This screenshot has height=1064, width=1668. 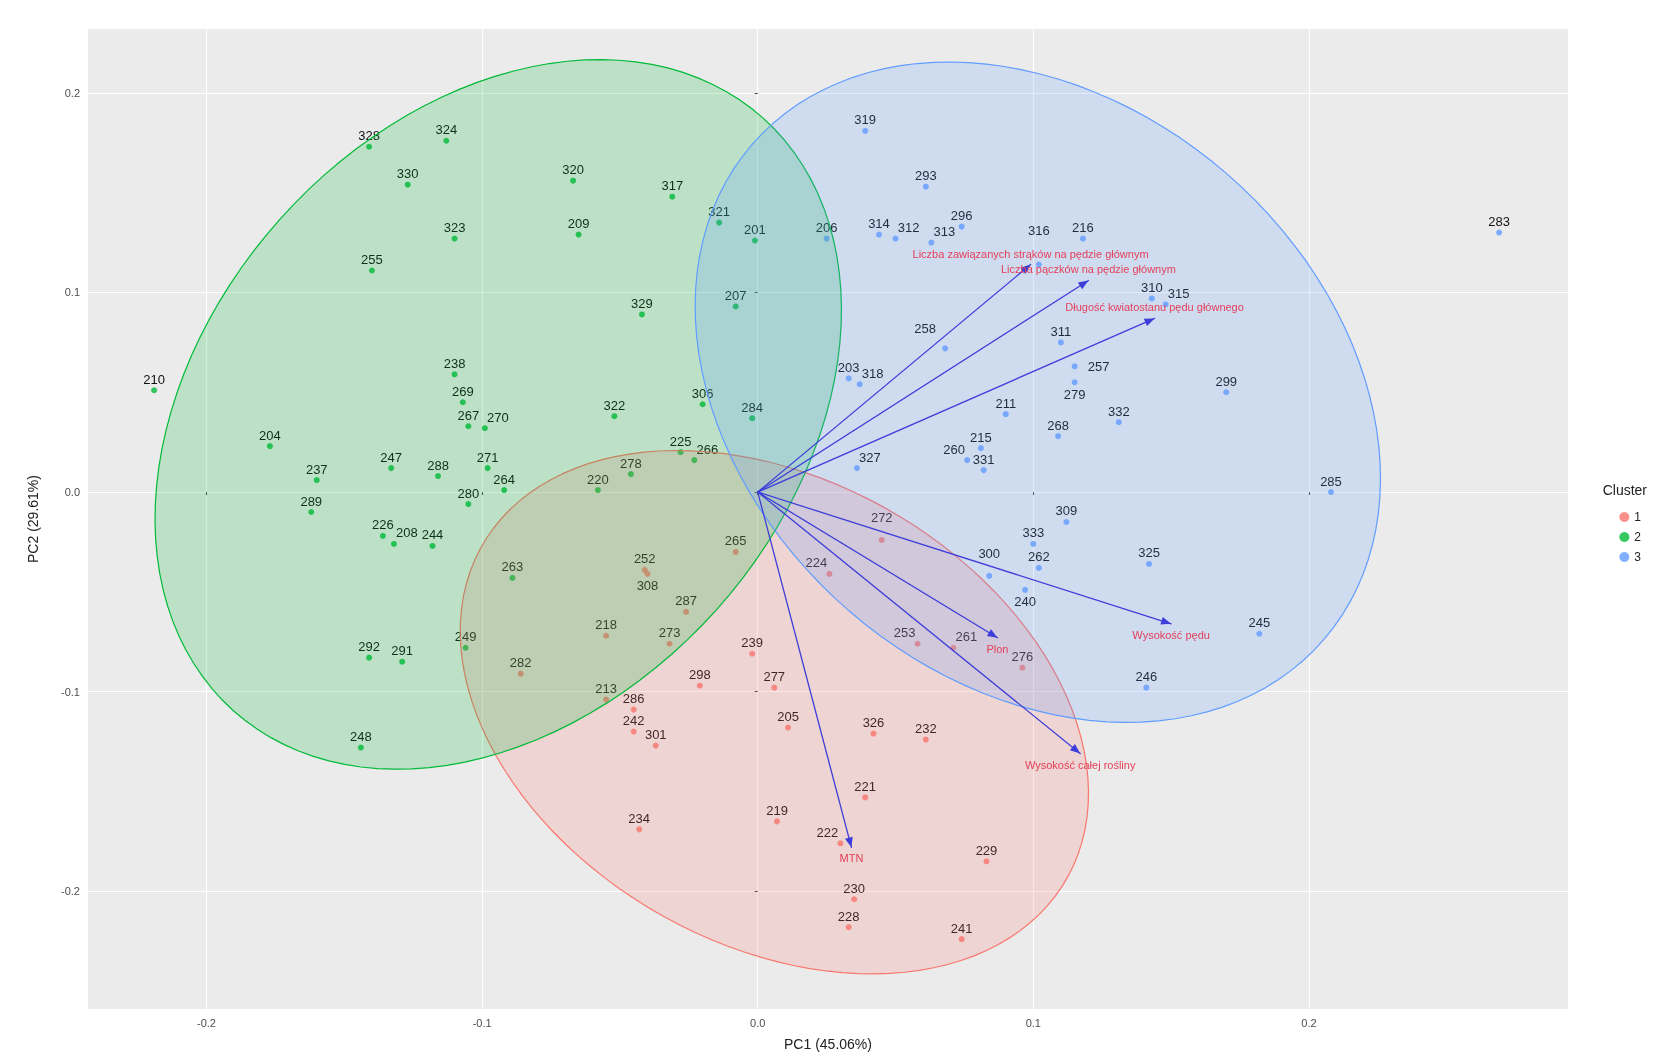 I want to click on annotation: 286, so click(x=633, y=699).